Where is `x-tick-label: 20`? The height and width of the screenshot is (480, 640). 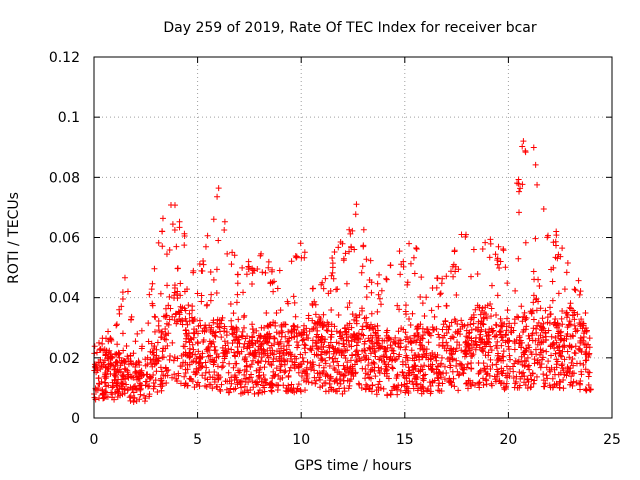
x-tick-label: 20 is located at coordinates (508, 440).